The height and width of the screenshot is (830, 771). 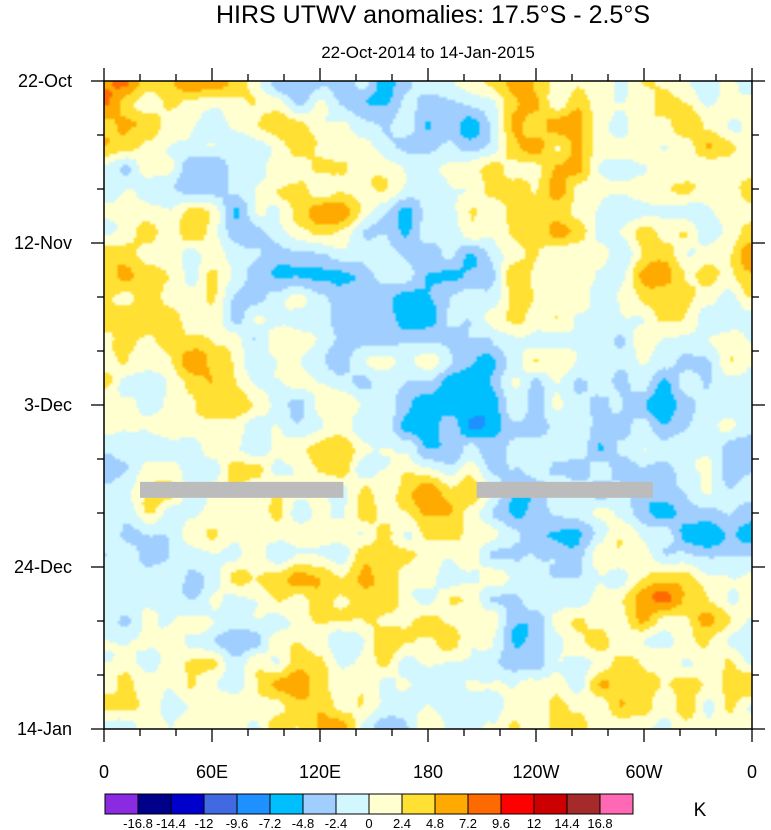 I want to click on x-tick-label: 120W, so click(x=535, y=772).